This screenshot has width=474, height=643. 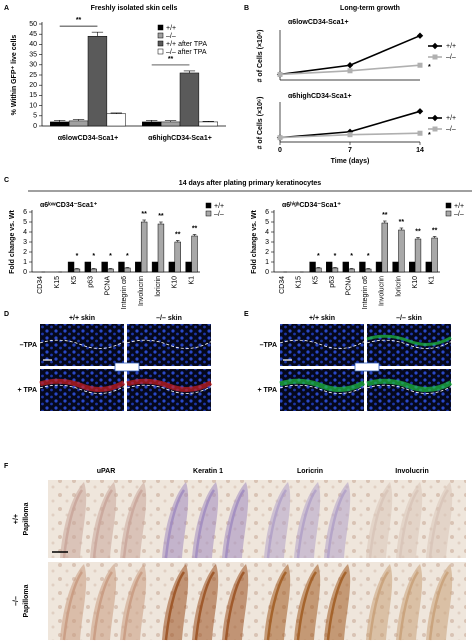 What do you see at coordinates (420, 150) in the screenshot?
I see `x-tick-label: 14` at bounding box center [420, 150].